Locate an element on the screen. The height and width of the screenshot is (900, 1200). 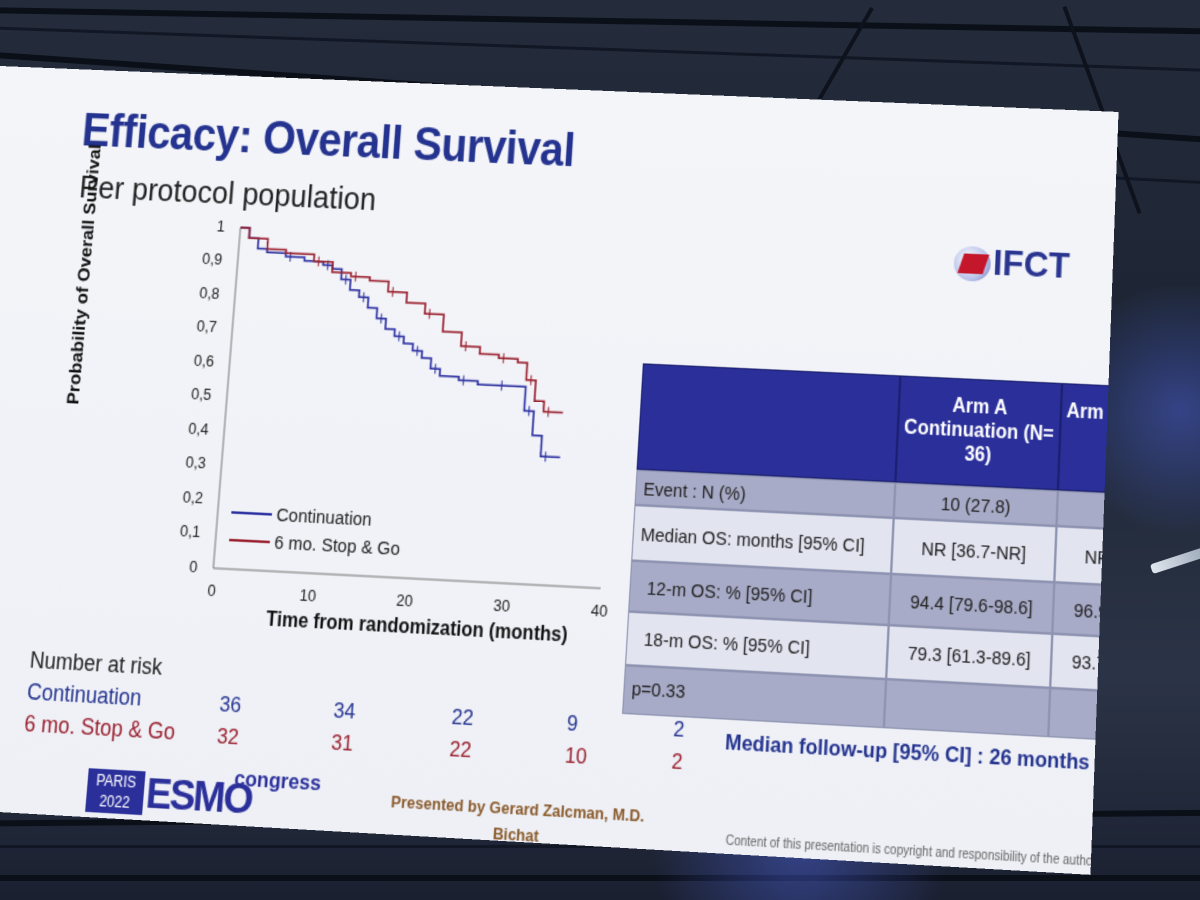
cell-median-os-b: NR [35.2-NR] is located at coordinates (1086, 558).